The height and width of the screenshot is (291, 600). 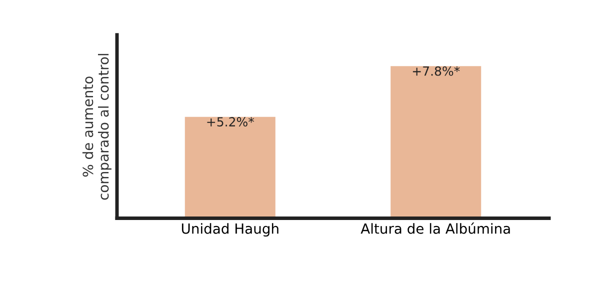 I want to click on data-label: +5.2%*, so click(x=230, y=122).